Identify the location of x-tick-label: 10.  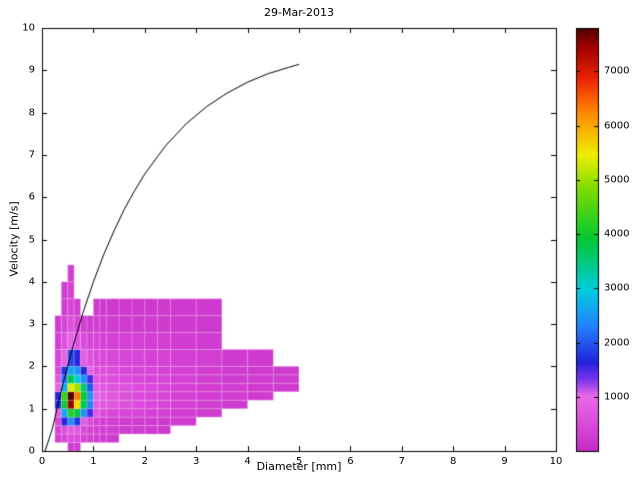
(556, 461).